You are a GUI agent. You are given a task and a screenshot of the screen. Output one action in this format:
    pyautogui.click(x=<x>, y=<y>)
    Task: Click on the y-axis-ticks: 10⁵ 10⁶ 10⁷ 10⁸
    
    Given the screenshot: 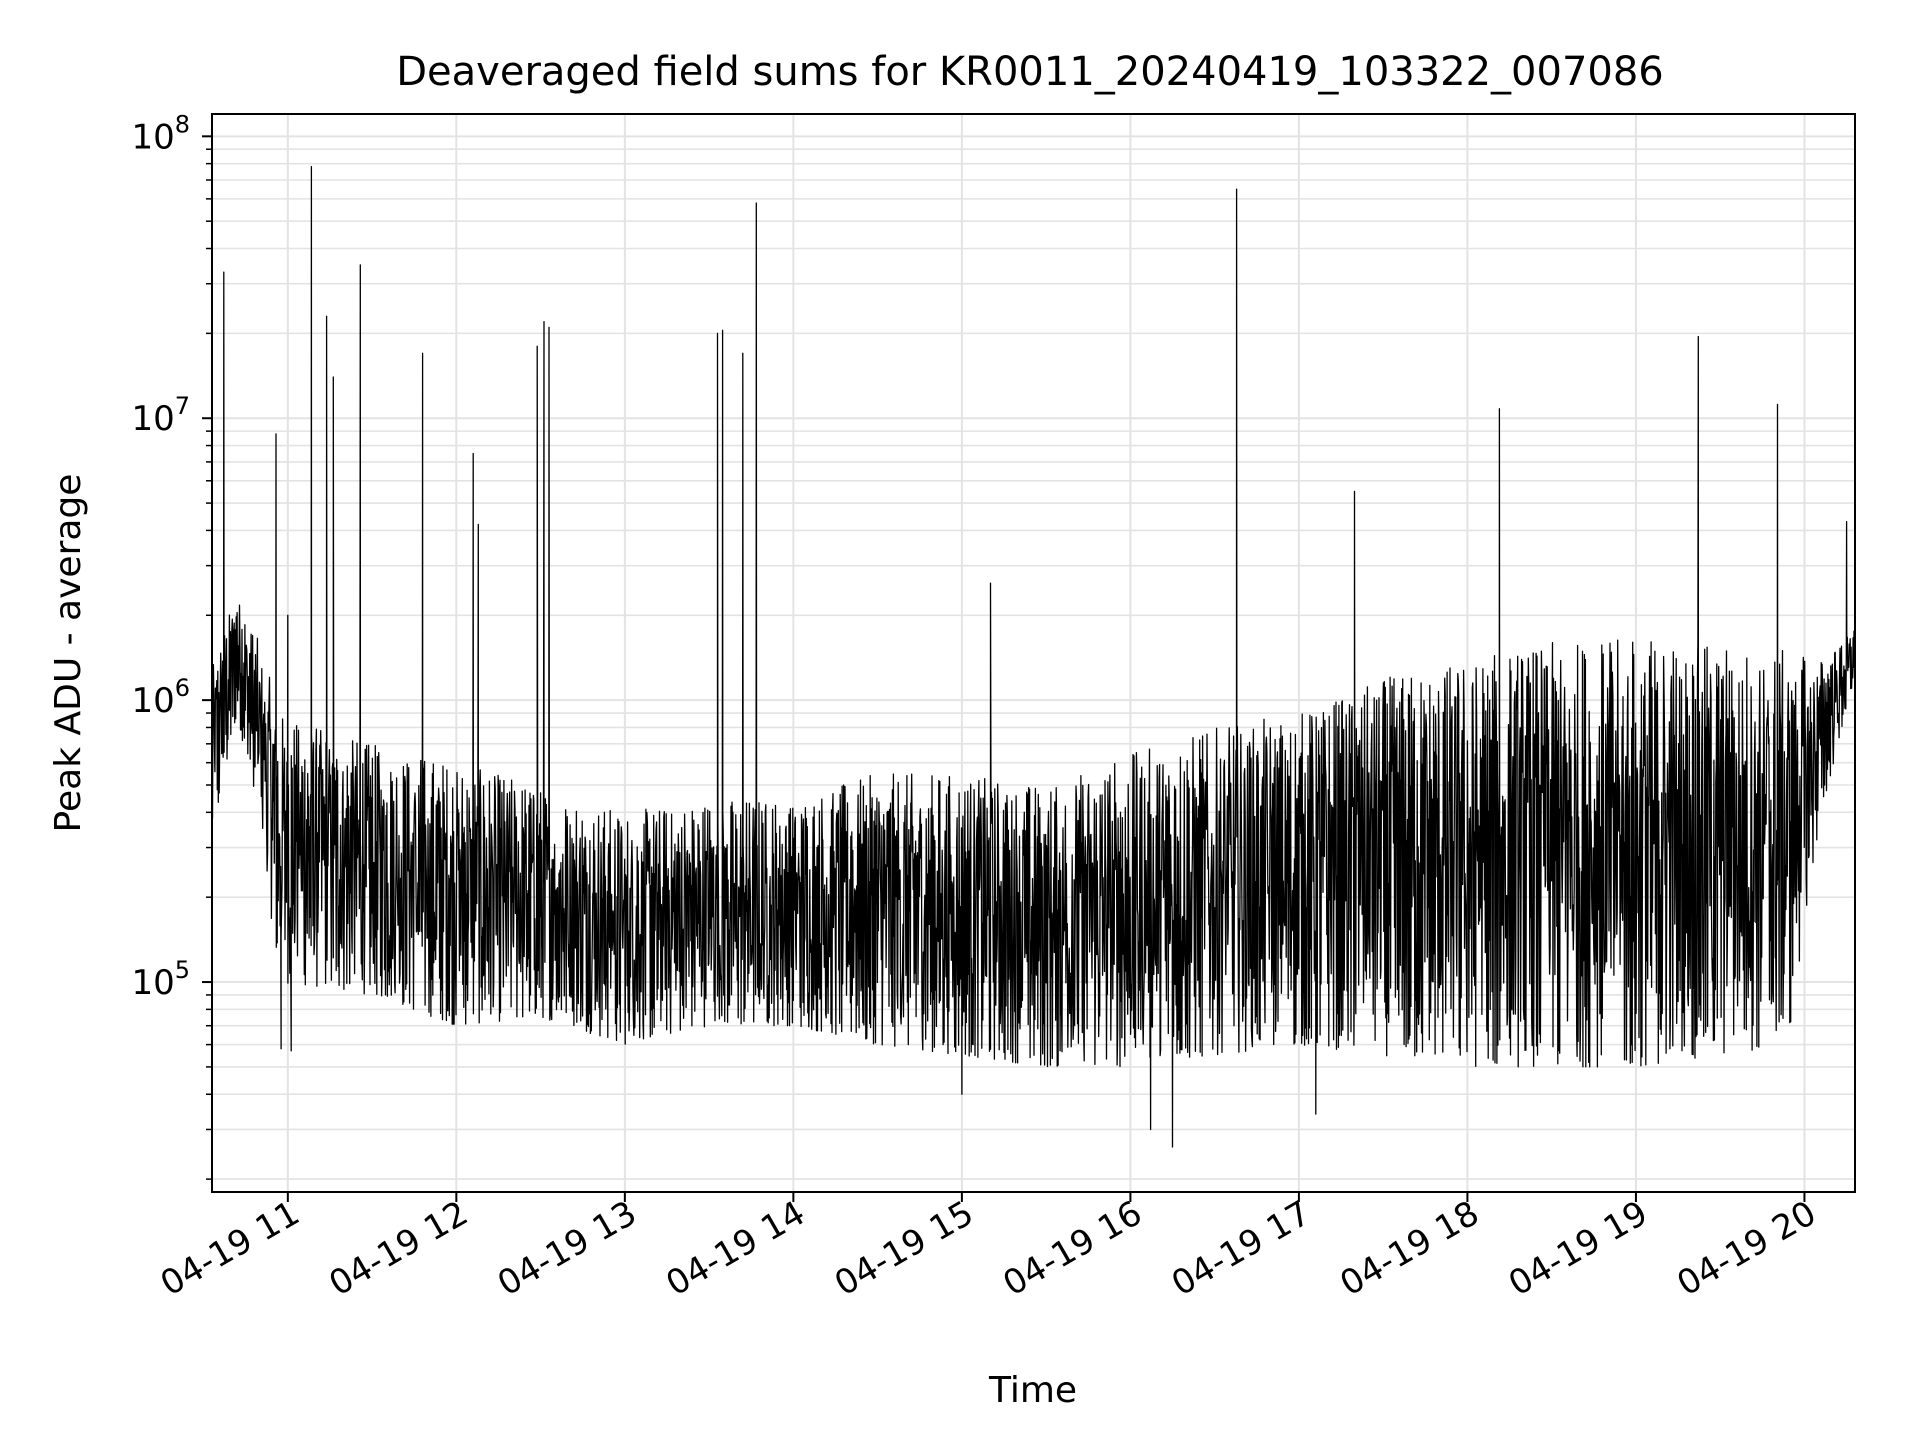 What is the action you would take?
    pyautogui.click(x=171, y=645)
    